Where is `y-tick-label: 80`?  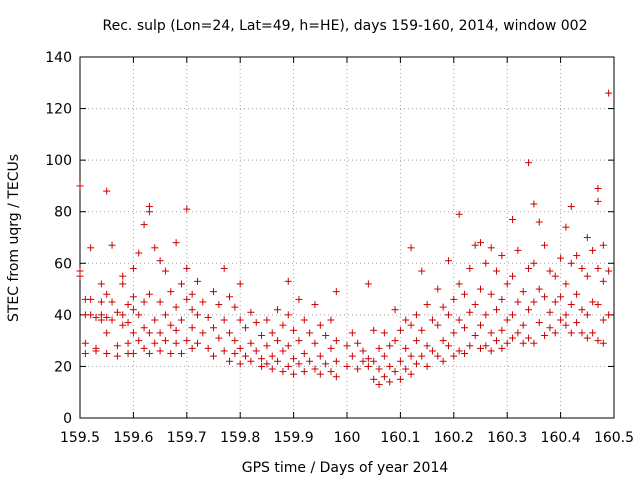
y-tick-label: 80 is located at coordinates (63, 213).